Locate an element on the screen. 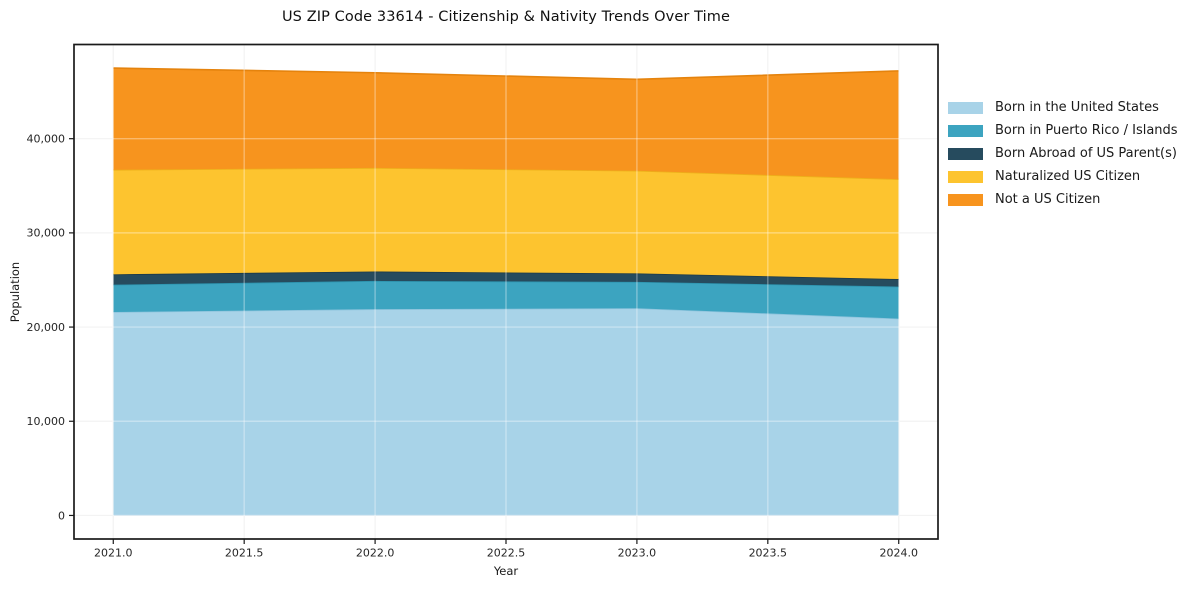  x-tick-label: 2023.0 is located at coordinates (637, 553).